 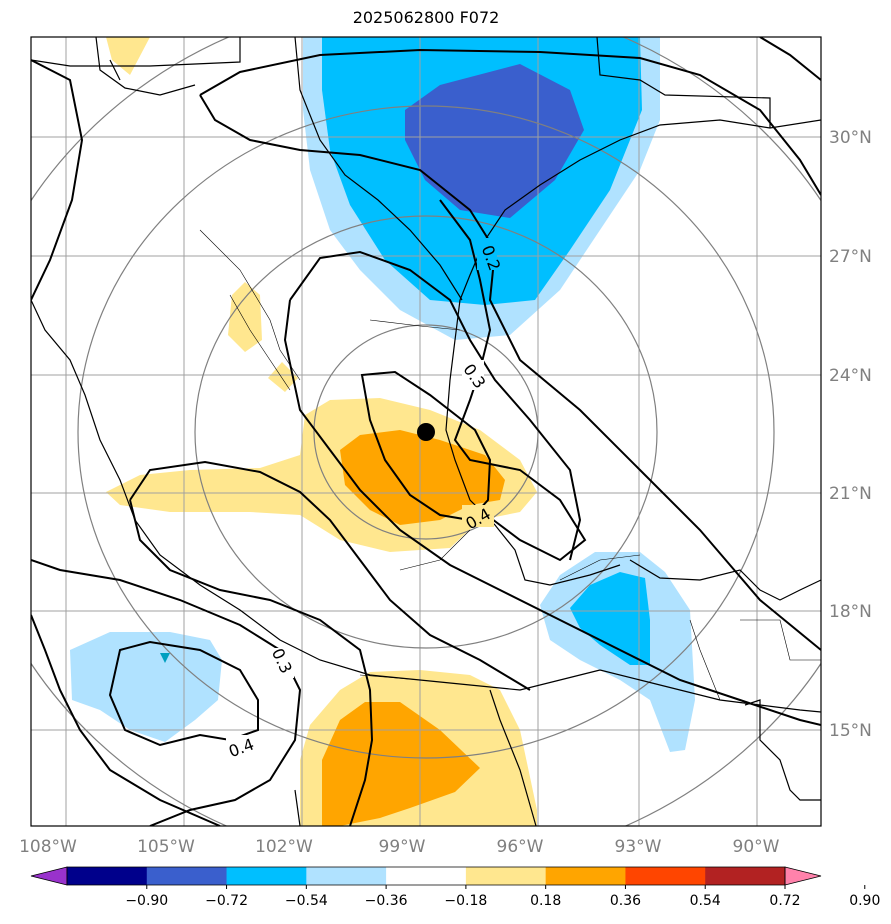 What do you see at coordinates (494, 141) in the screenshot?
I see `fill-dark-blue-north` at bounding box center [494, 141].